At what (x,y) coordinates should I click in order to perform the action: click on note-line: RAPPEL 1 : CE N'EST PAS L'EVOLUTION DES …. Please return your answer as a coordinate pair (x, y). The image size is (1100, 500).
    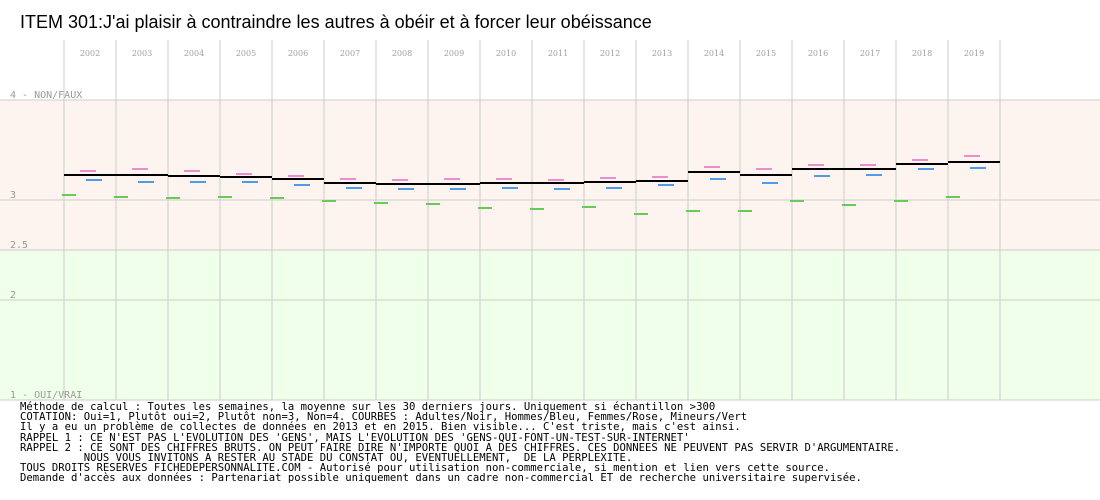
    Looking at the image, I should click on (355, 437).